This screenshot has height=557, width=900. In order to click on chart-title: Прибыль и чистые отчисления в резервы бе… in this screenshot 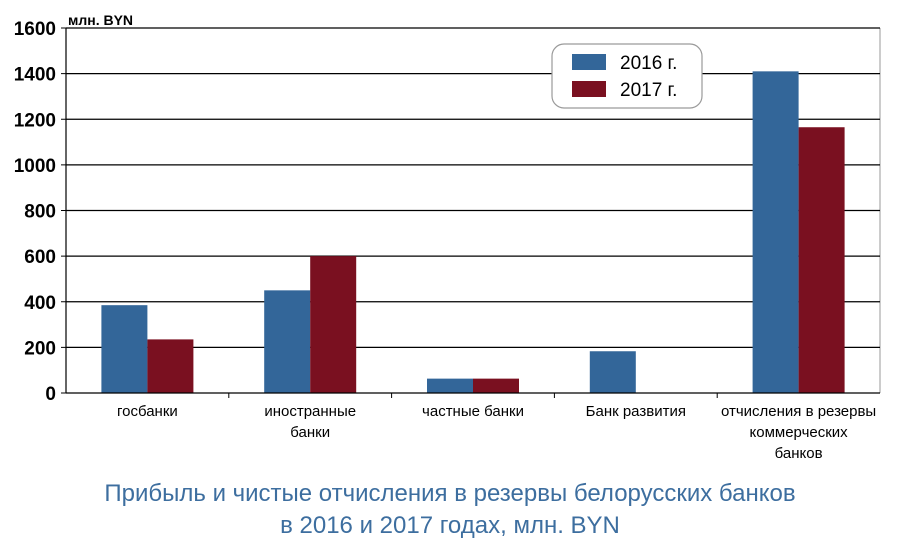, I will do `click(450, 510)`.